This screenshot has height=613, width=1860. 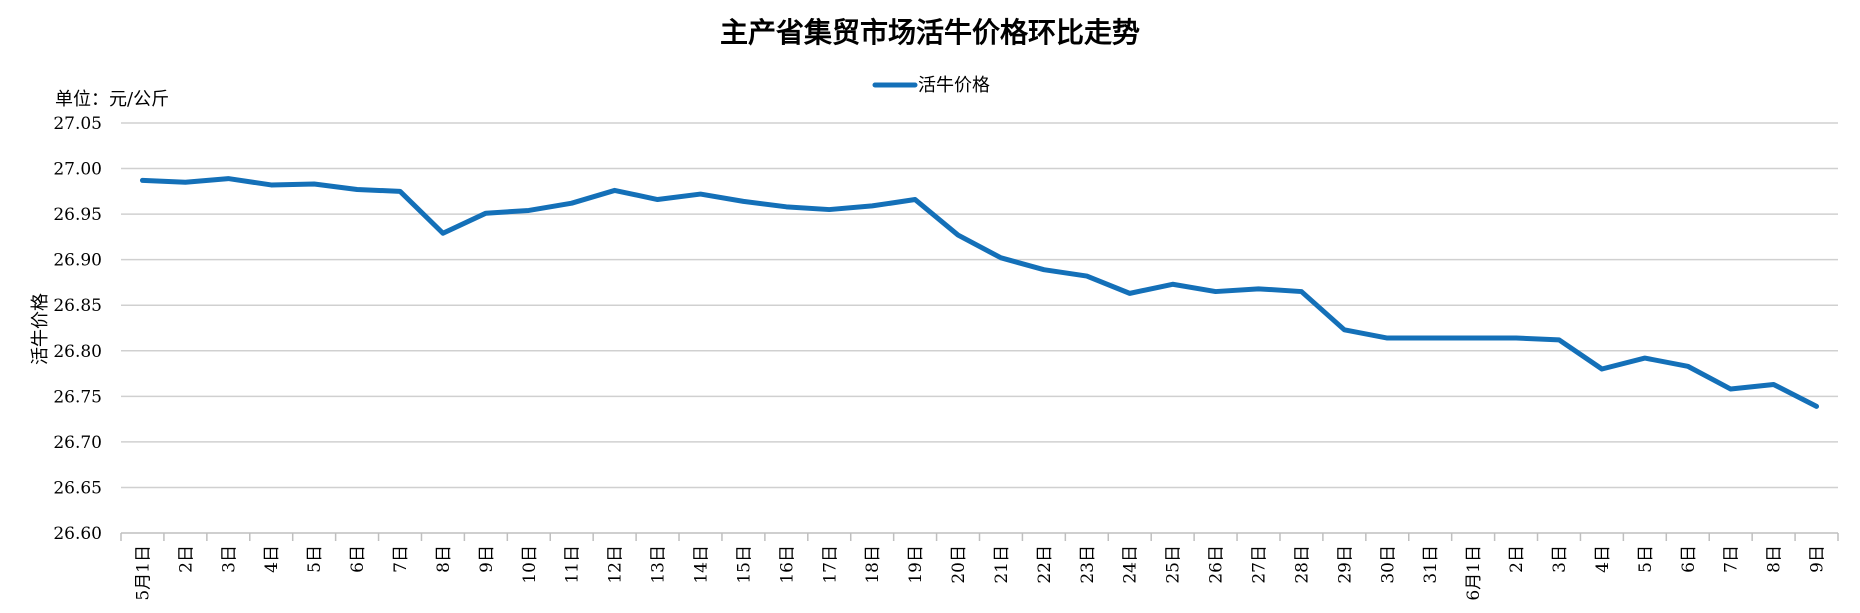 I want to click on y-tick-label: 26.65, so click(x=77, y=488).